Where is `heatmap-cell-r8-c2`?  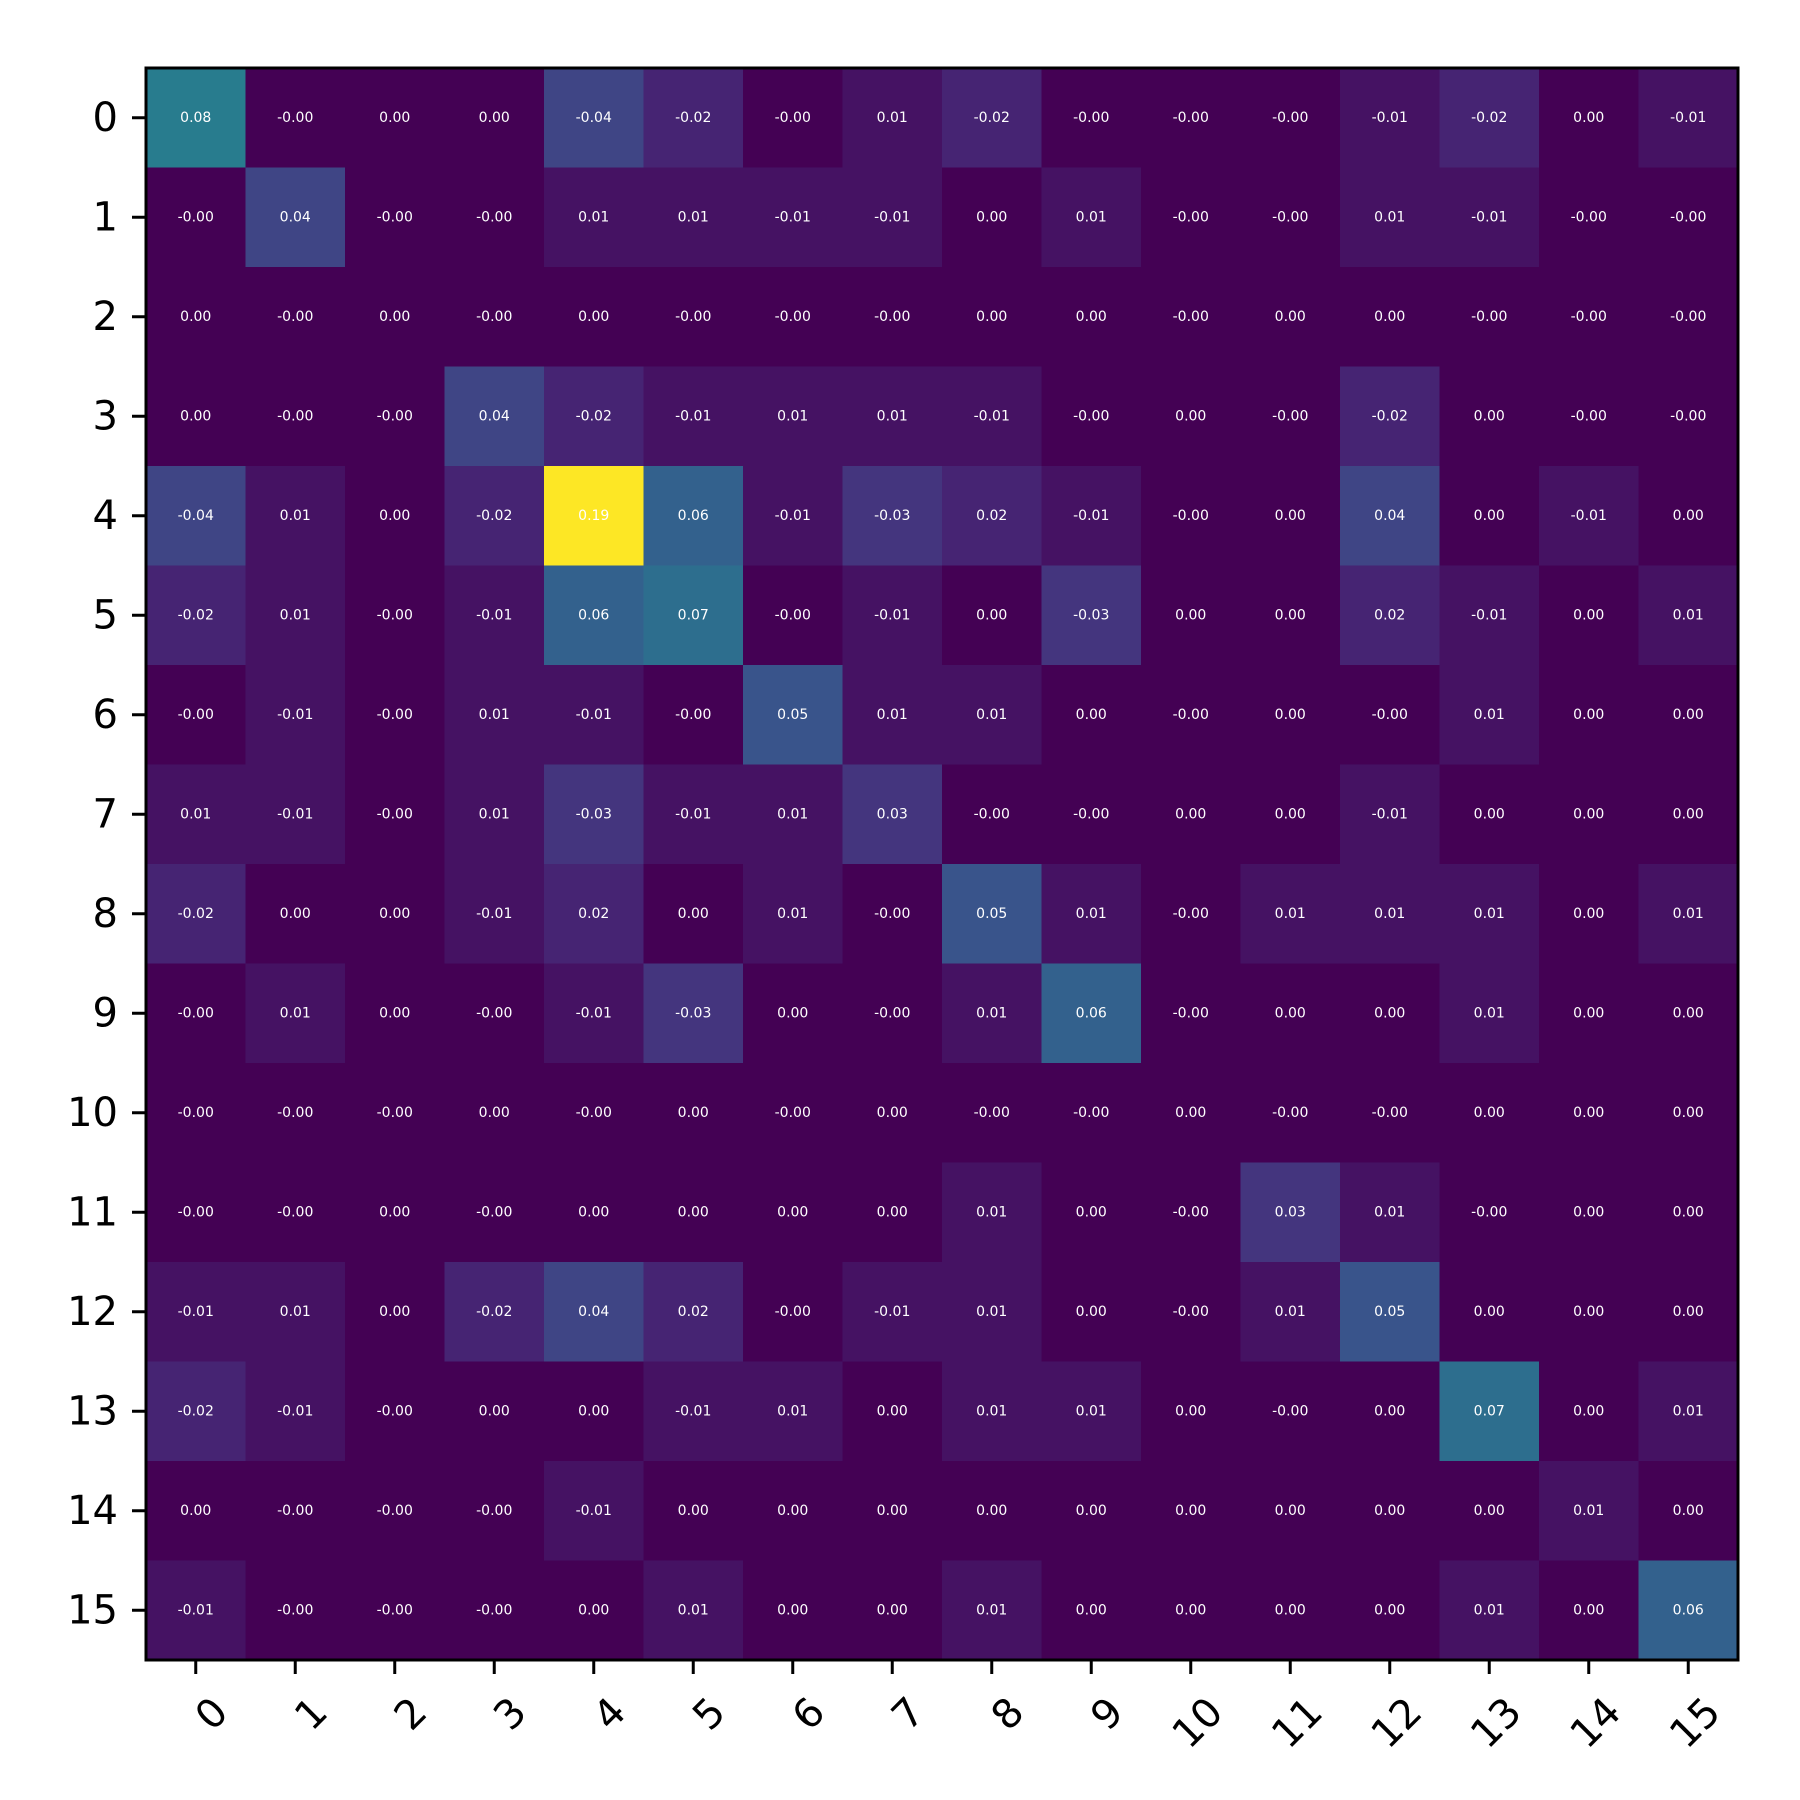
heatmap-cell-r8-c2 is located at coordinates (395, 914).